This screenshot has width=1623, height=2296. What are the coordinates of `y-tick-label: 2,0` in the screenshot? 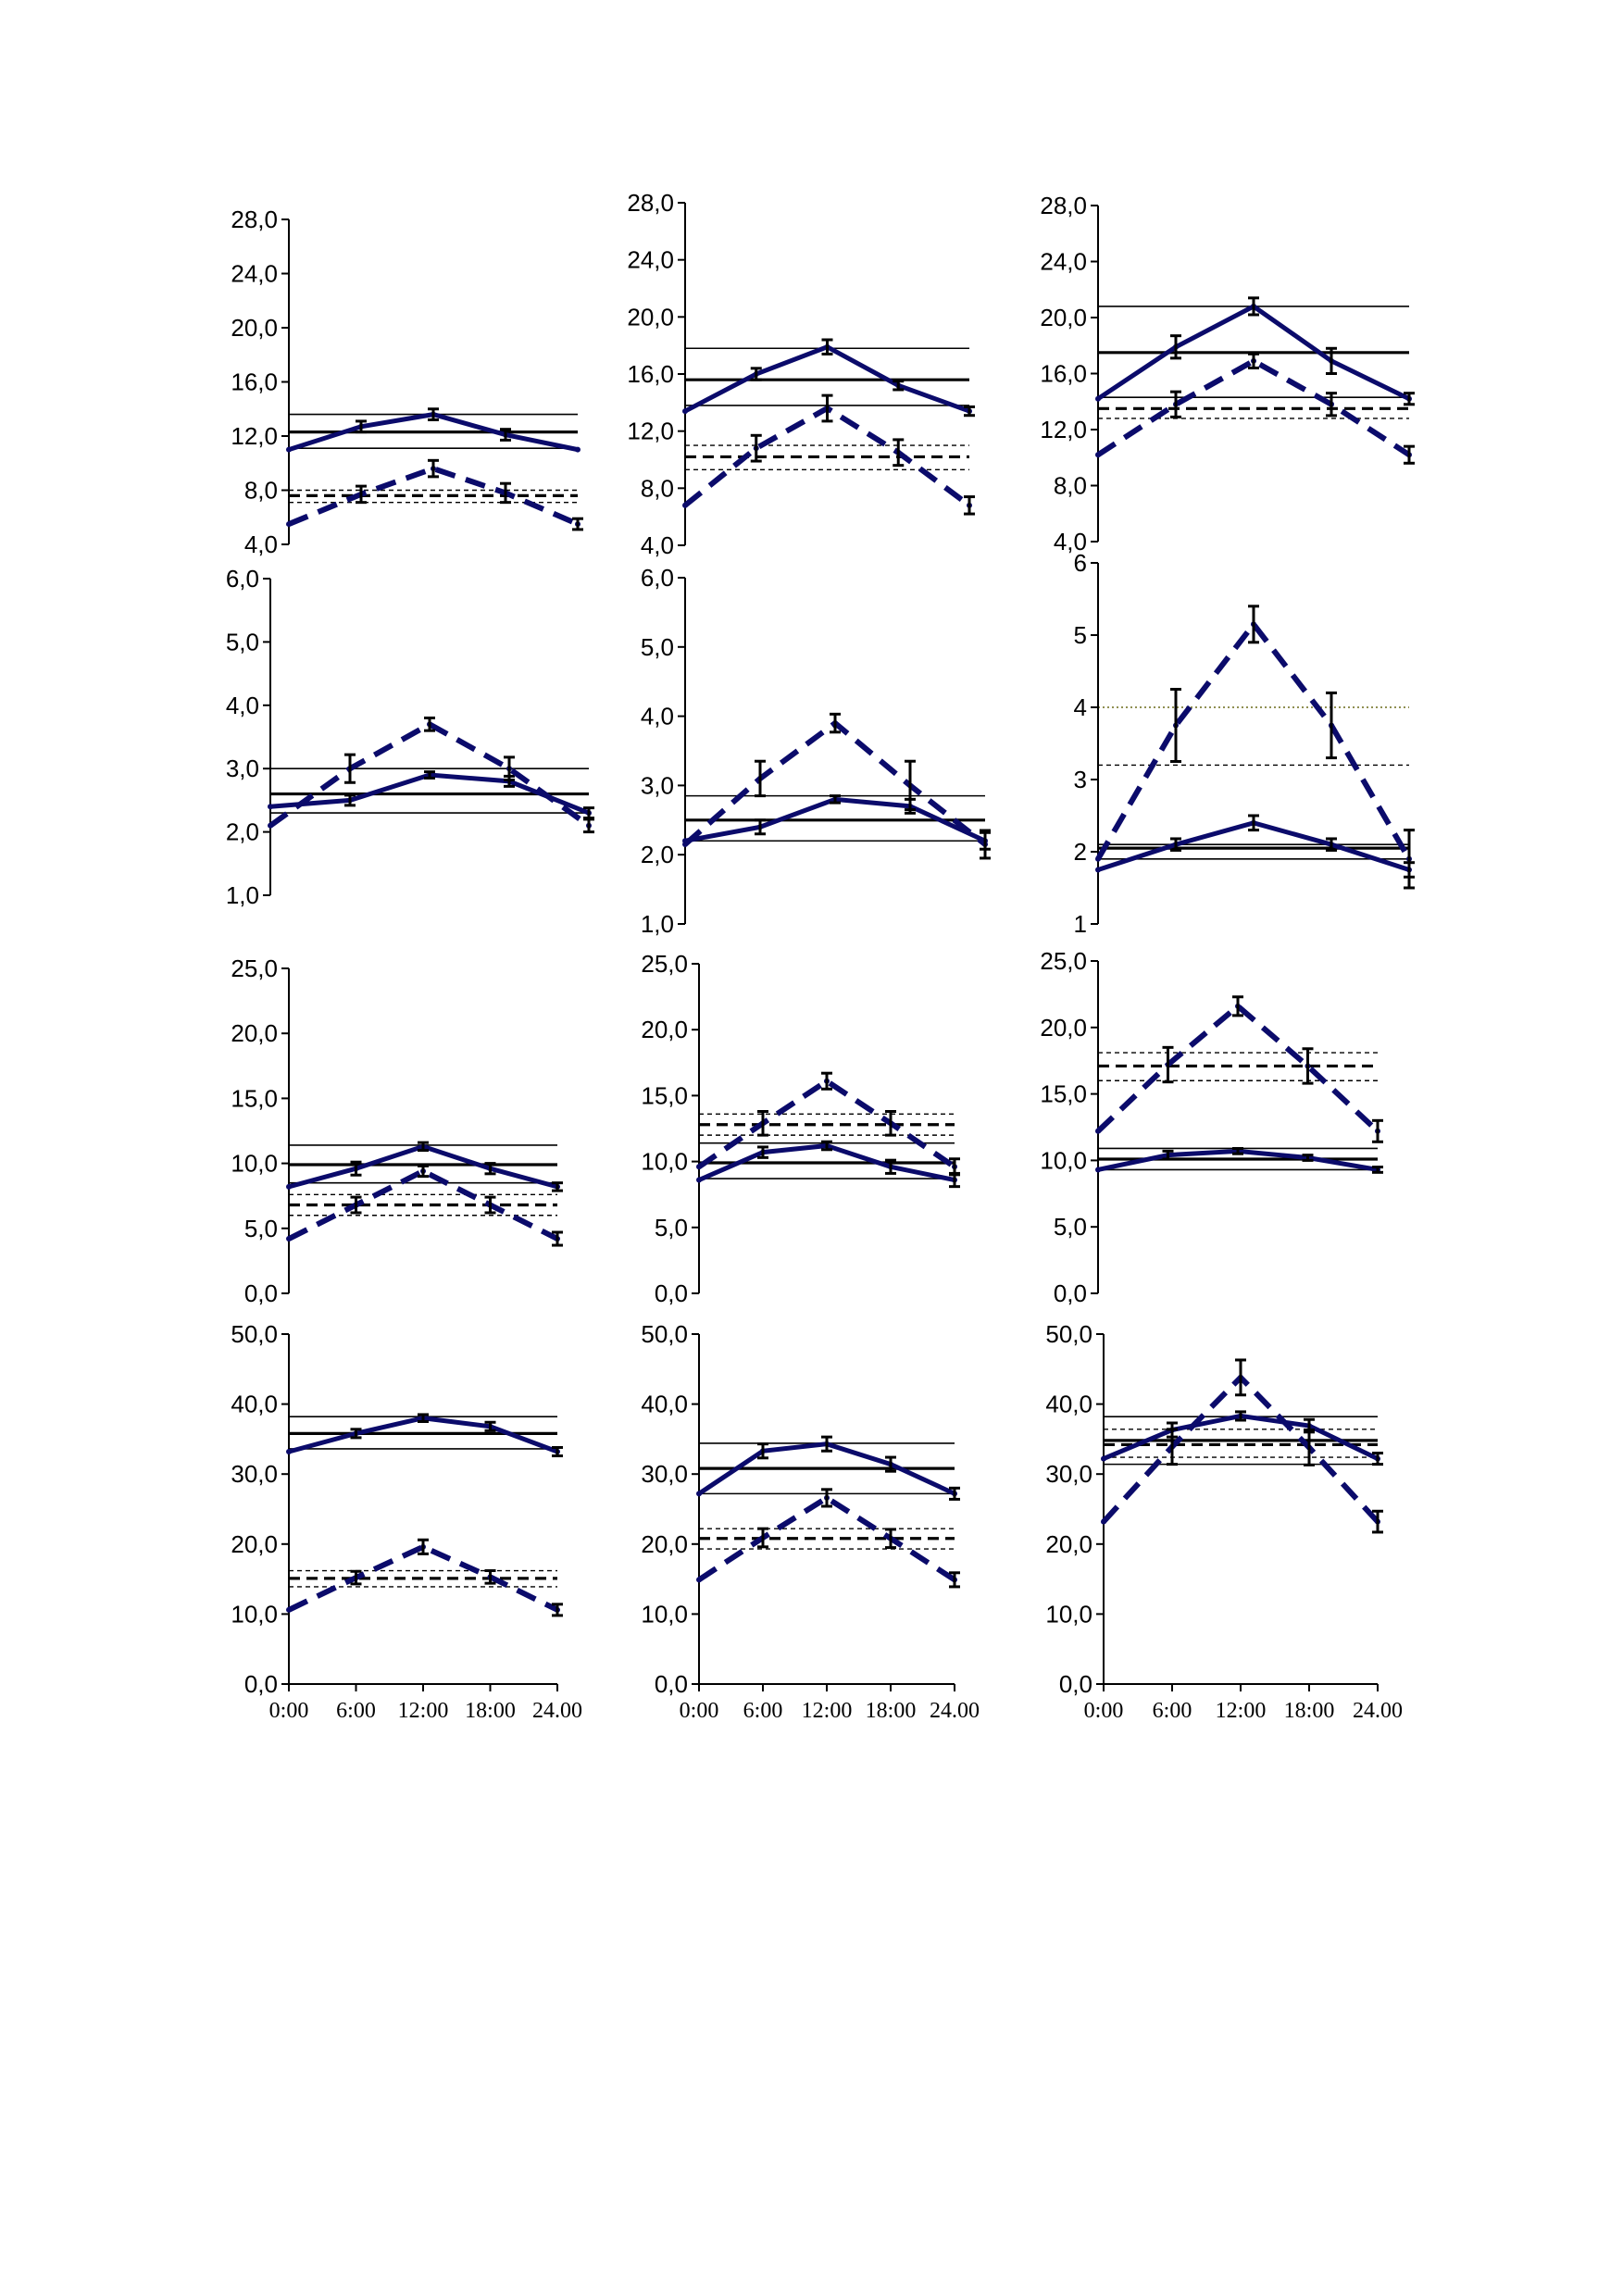 It's located at (658, 854).